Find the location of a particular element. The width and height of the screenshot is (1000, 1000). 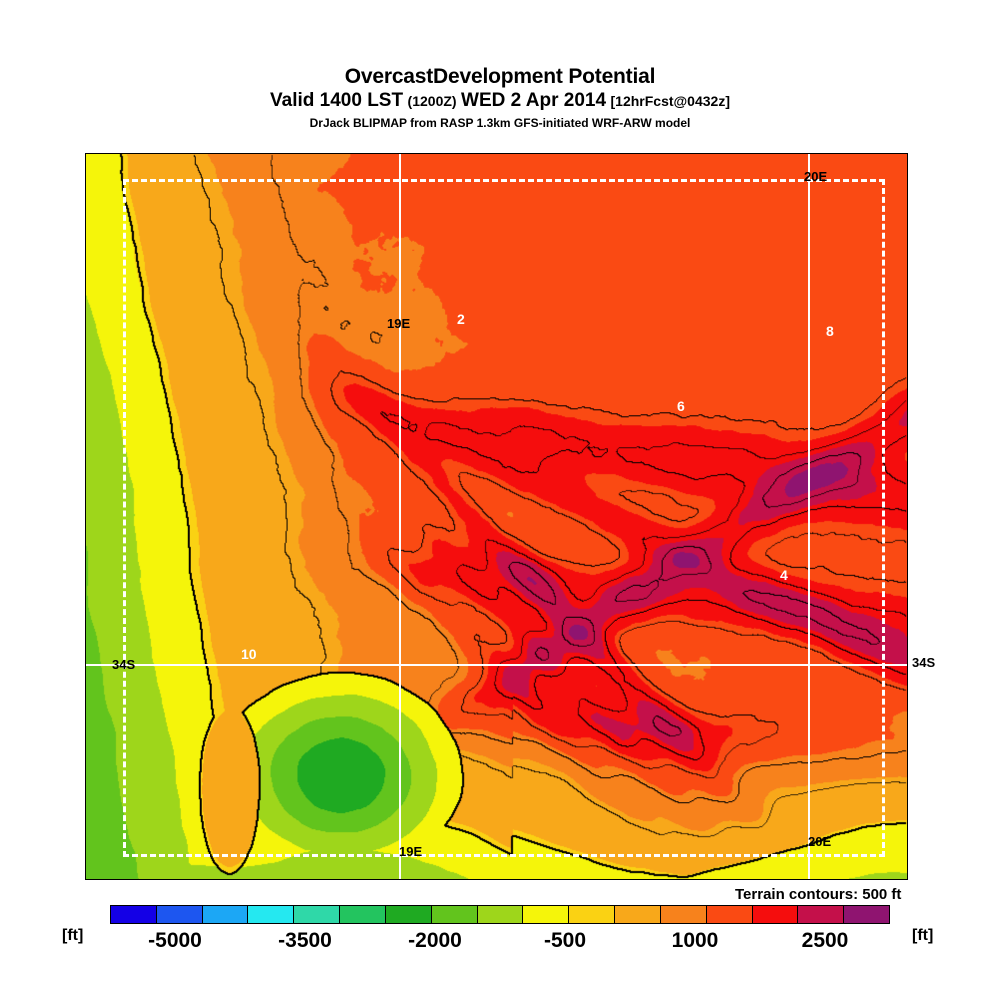

map-label-lon-bottom-right: 20E is located at coordinates (820, 841).